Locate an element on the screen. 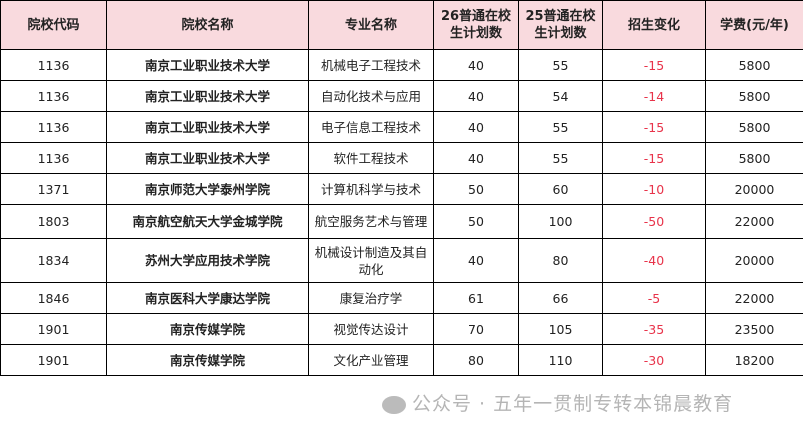 The width and height of the screenshot is (803, 428). major-name: 软件工程技术 is located at coordinates (371, 158).